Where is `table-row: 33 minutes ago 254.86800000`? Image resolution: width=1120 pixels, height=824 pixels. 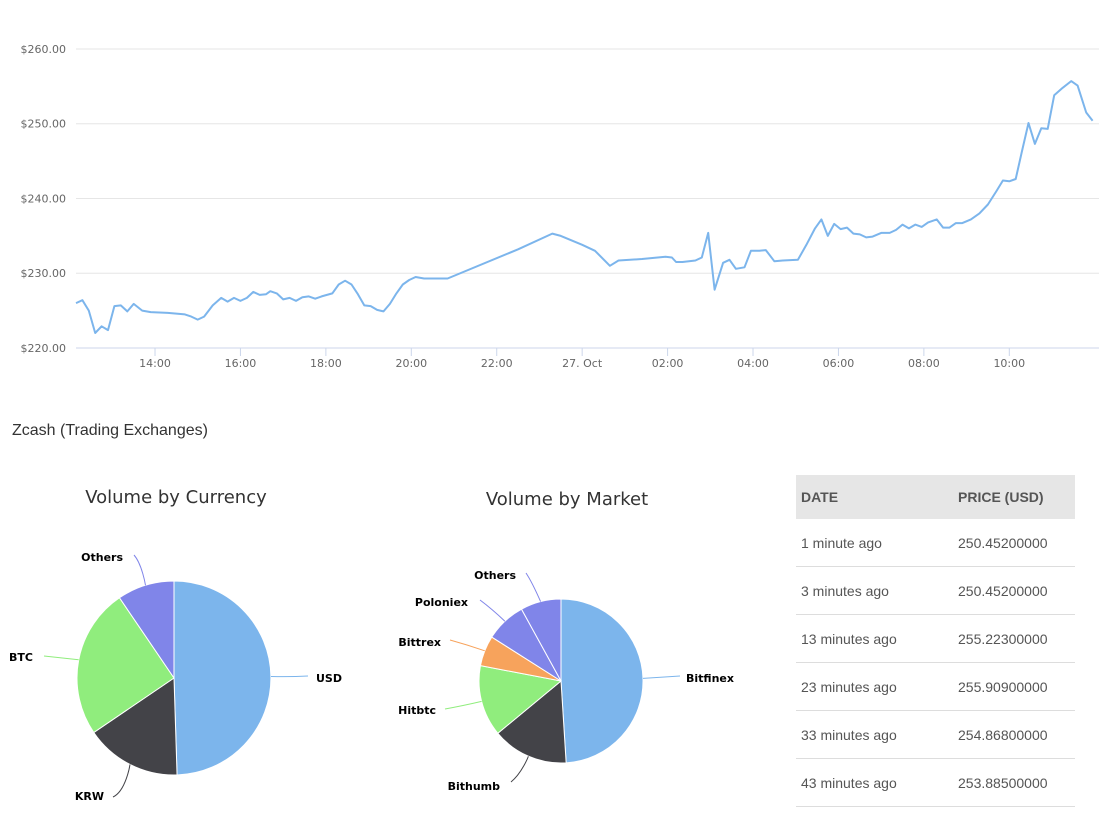 table-row: 33 minutes ago 254.86800000 is located at coordinates (935, 734).